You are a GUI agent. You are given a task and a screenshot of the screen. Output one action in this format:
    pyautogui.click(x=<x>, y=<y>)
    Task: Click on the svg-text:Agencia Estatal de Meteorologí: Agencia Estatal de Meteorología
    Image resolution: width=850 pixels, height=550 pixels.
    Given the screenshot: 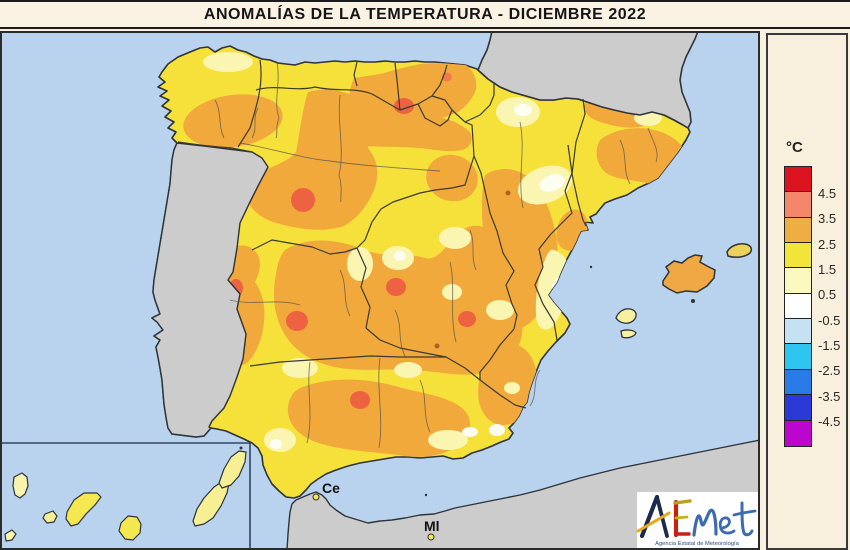 What is the action you would take?
    pyautogui.click(x=697, y=544)
    